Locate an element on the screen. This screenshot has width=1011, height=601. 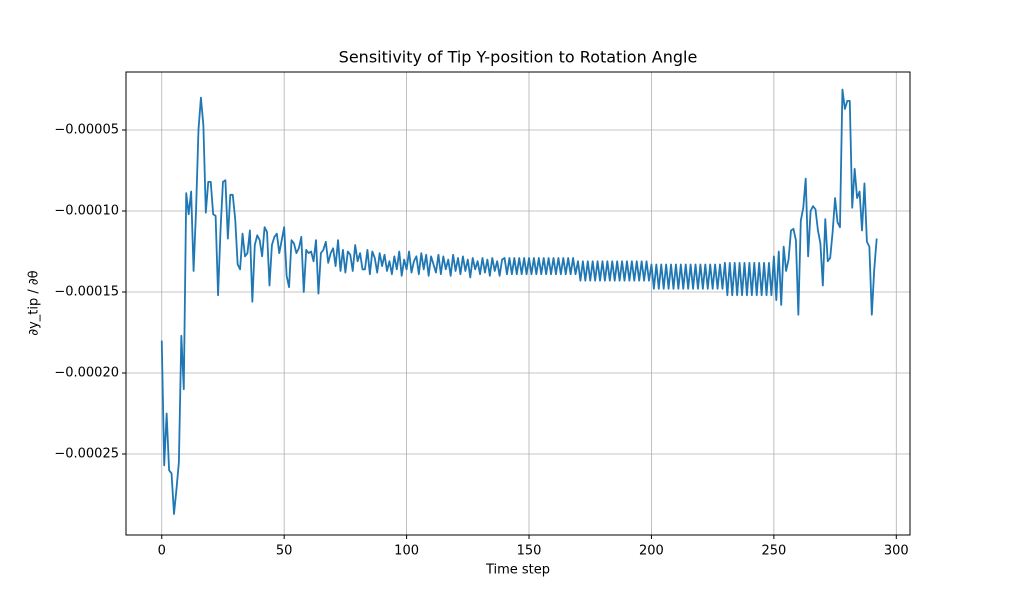
x-tick-label: 300 is located at coordinates (896, 551).